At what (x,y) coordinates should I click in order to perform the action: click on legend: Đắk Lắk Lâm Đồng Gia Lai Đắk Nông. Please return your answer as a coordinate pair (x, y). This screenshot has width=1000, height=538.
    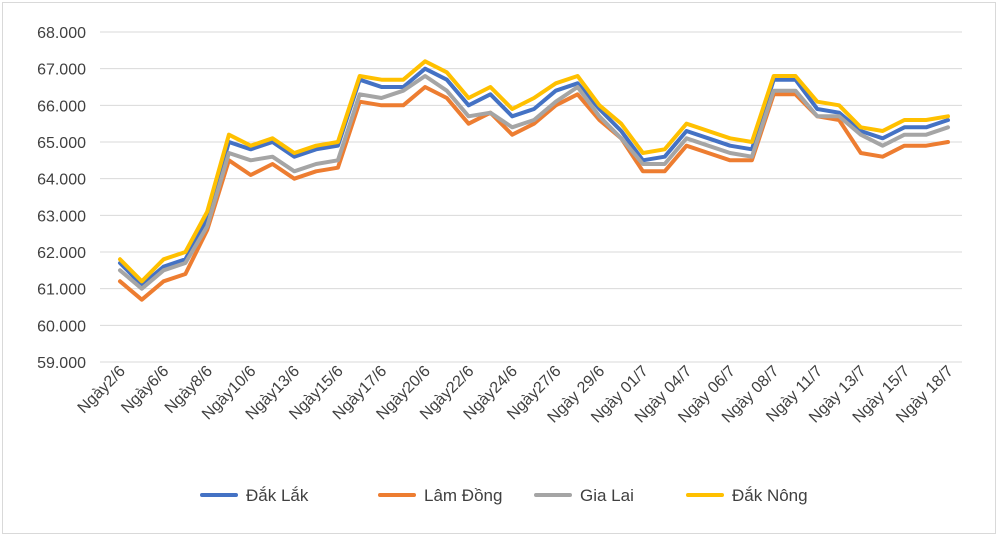
    Looking at the image, I should click on (504, 495).